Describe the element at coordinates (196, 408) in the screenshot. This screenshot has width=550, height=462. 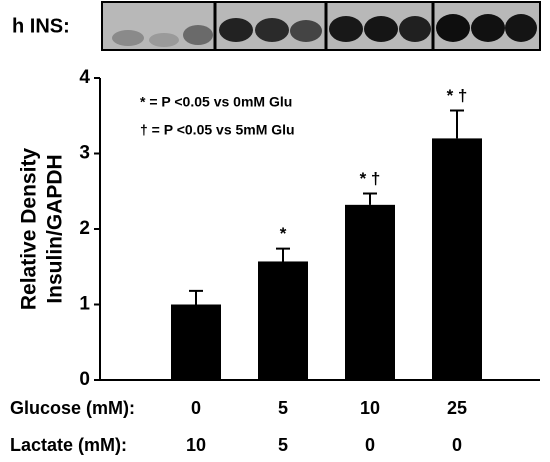
I see `x-tick-label: 0` at that location.